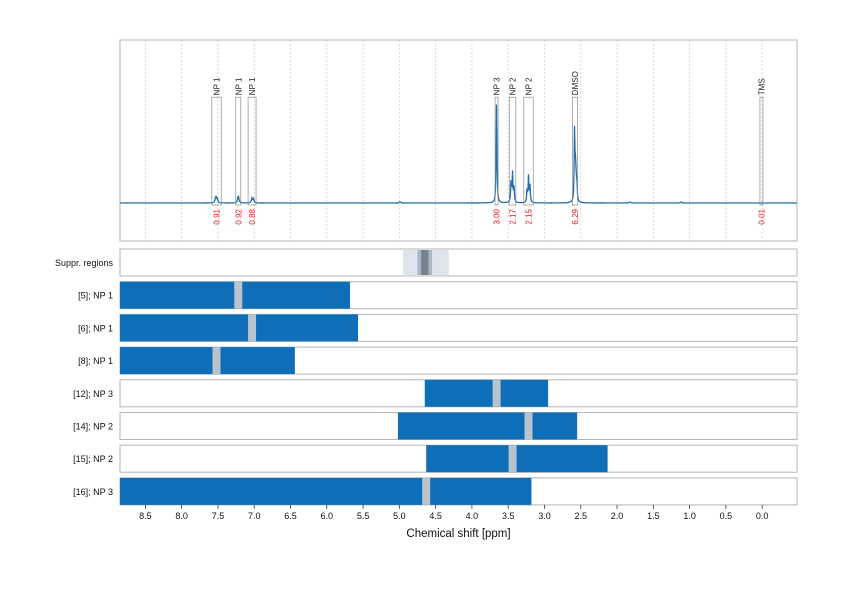 This screenshot has width=842, height=600. Describe the element at coordinates (513, 216) in the screenshot. I see `integral-label: 2.17` at that location.